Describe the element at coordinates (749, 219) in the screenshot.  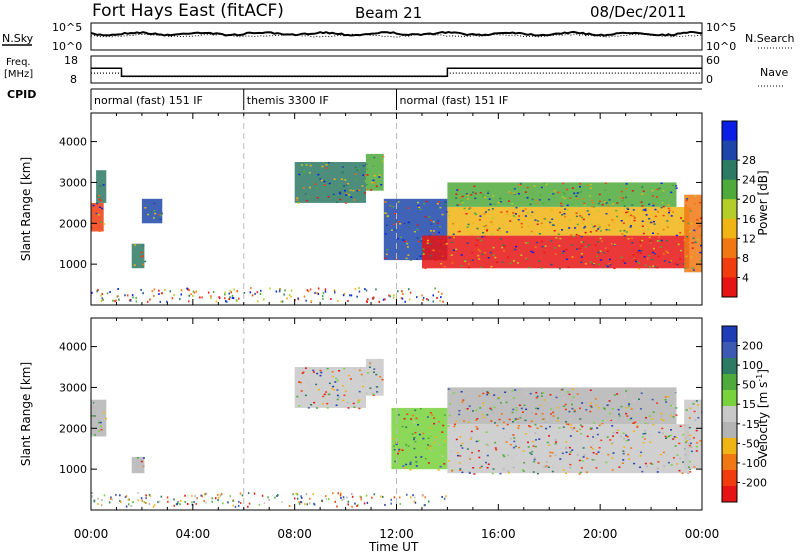
I see `colorbar-tick-label: 16` at that location.